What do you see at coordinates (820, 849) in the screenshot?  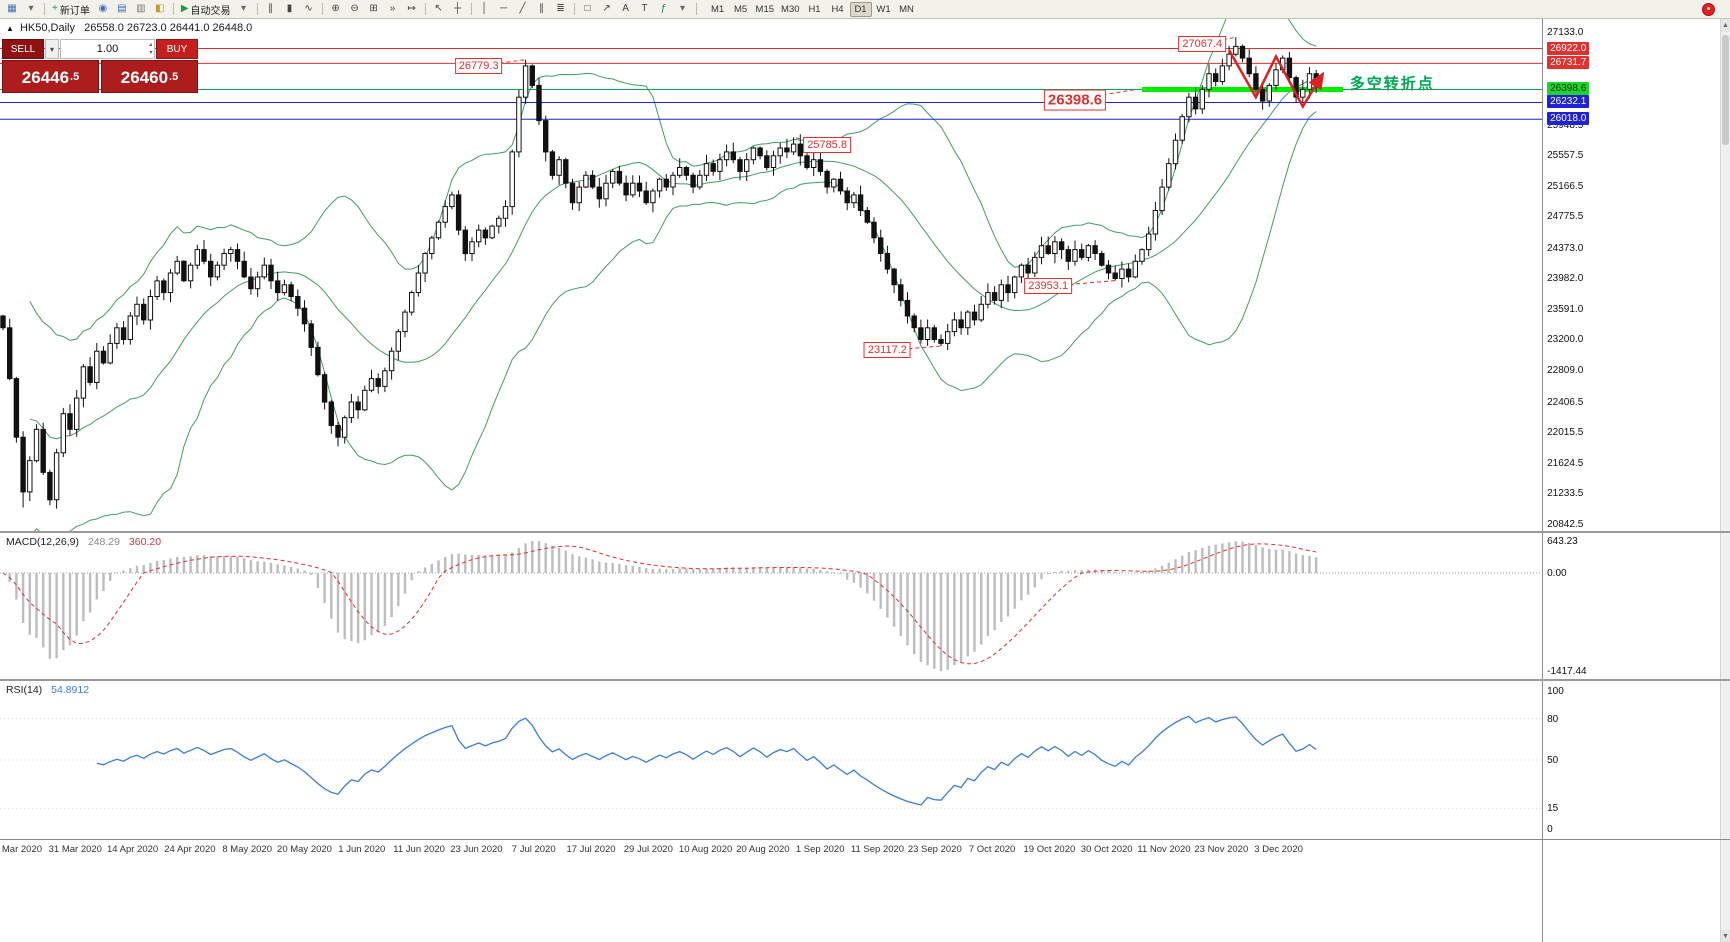 I see `date-axis-label: 1 Sep 2020` at bounding box center [820, 849].